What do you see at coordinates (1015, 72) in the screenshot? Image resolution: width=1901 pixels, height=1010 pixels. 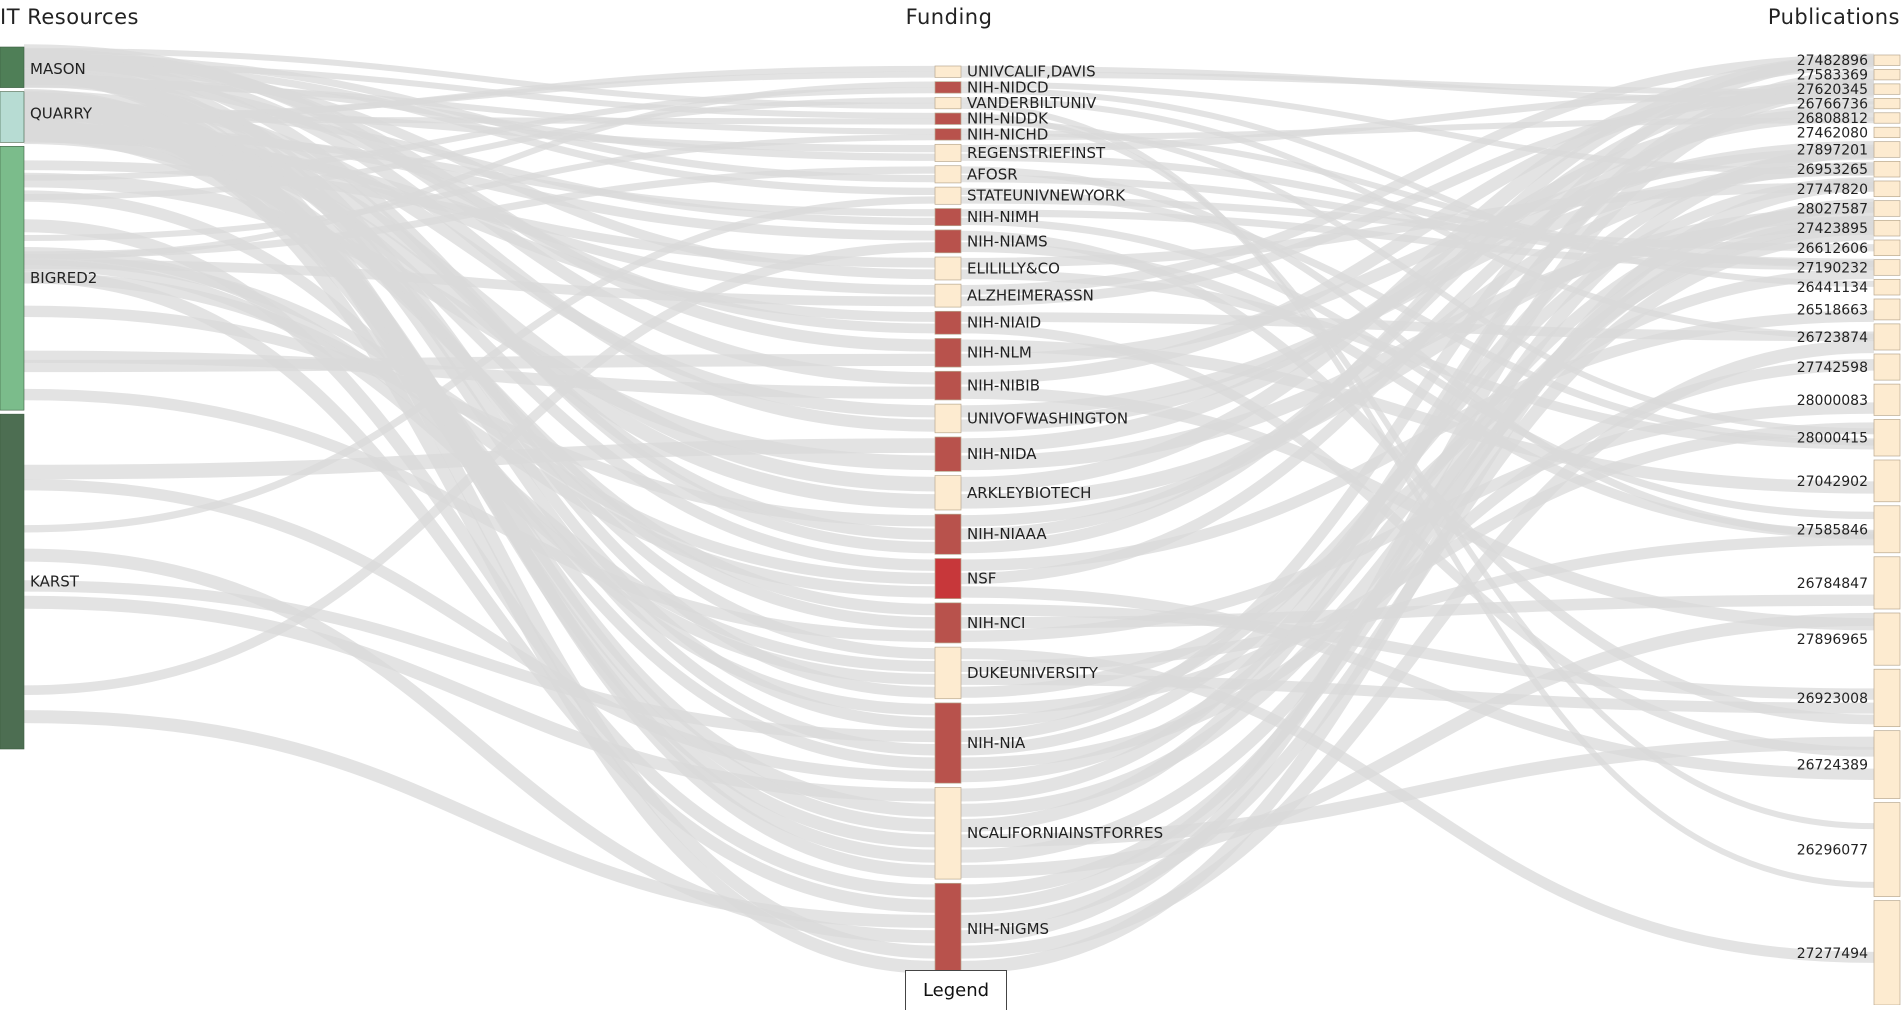 I see `funding-node-univcalif-davis: UNIVCALIF,DAVIS` at bounding box center [1015, 72].